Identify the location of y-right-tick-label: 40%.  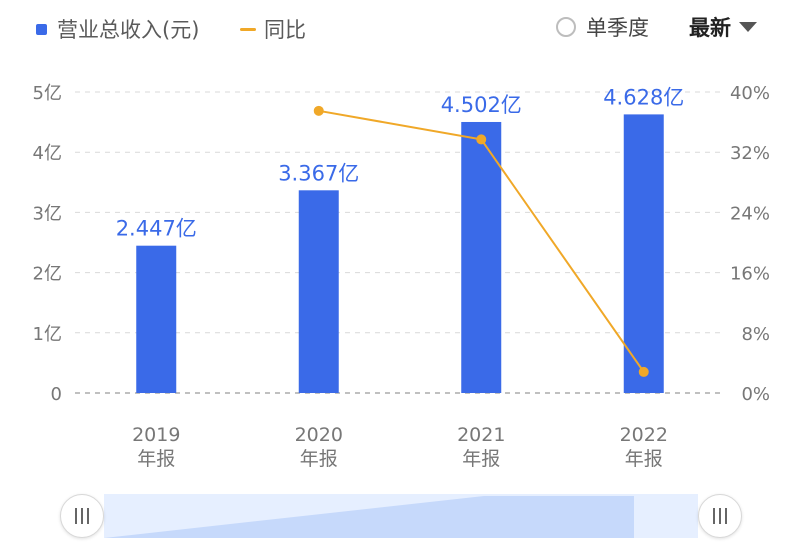
(750, 93).